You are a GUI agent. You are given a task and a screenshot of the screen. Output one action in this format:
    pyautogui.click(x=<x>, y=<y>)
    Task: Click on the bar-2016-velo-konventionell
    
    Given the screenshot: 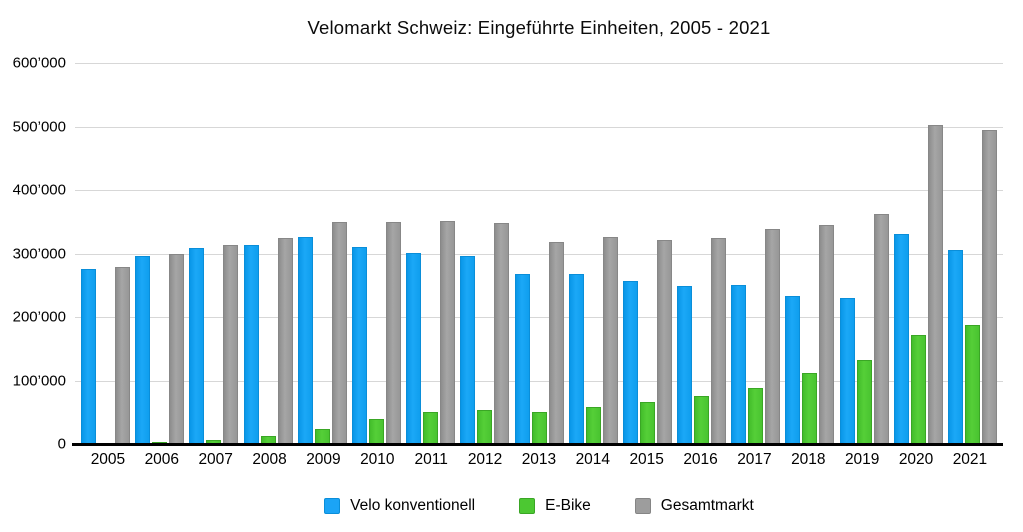 What is the action you would take?
    pyautogui.click(x=685, y=364)
    